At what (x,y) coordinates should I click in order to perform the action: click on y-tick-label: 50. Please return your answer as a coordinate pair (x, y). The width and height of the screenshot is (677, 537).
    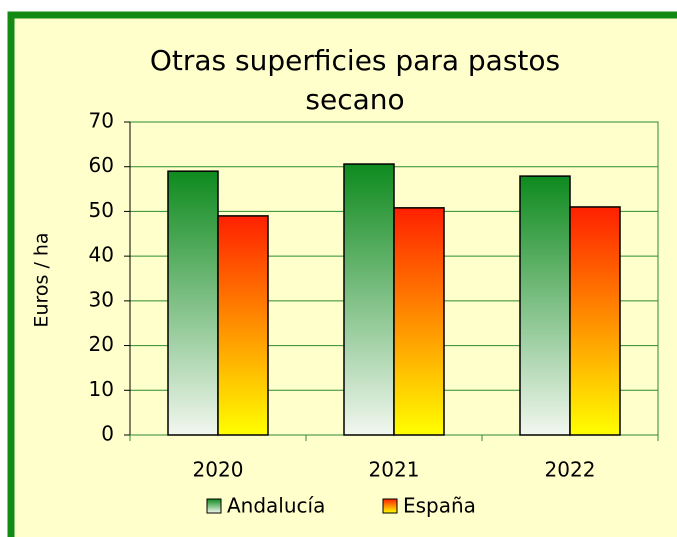
    Looking at the image, I should click on (101, 210).